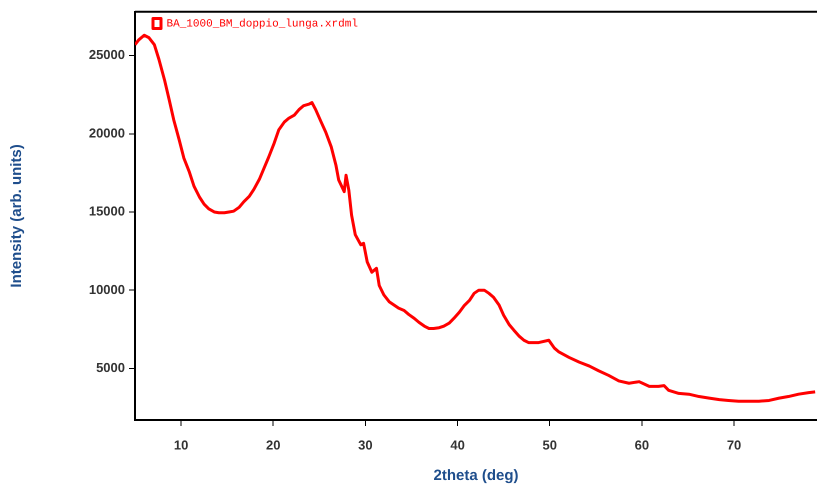  Describe the element at coordinates (549, 444) in the screenshot. I see `x-tick-label: 50` at that location.